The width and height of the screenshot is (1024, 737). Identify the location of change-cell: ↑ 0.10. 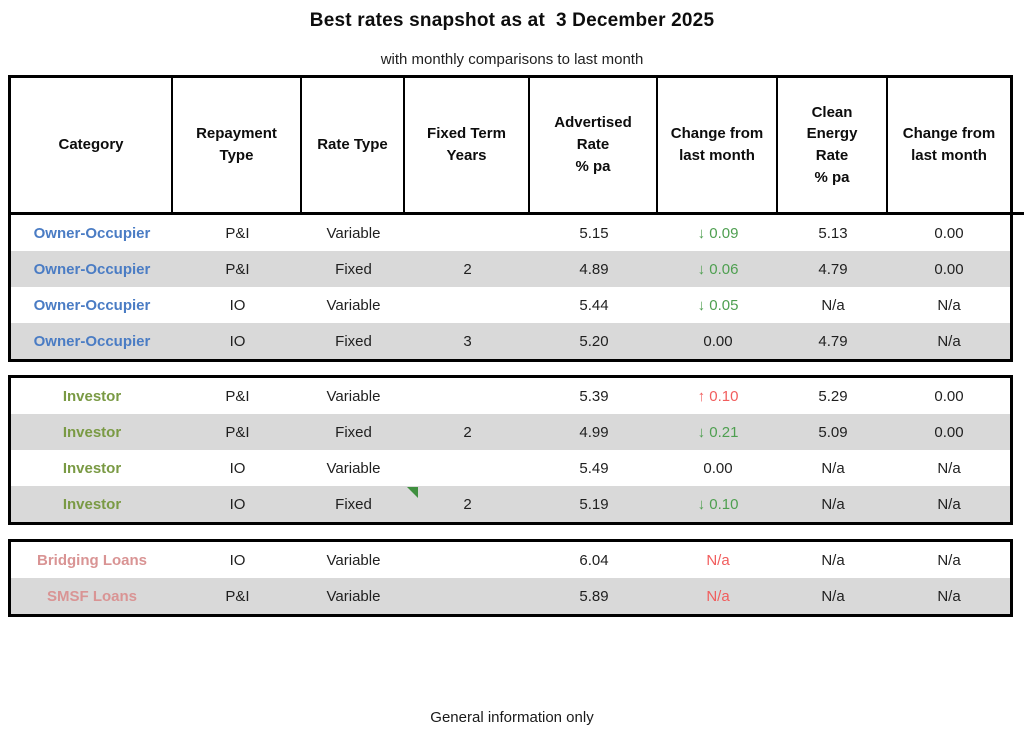
(718, 396).